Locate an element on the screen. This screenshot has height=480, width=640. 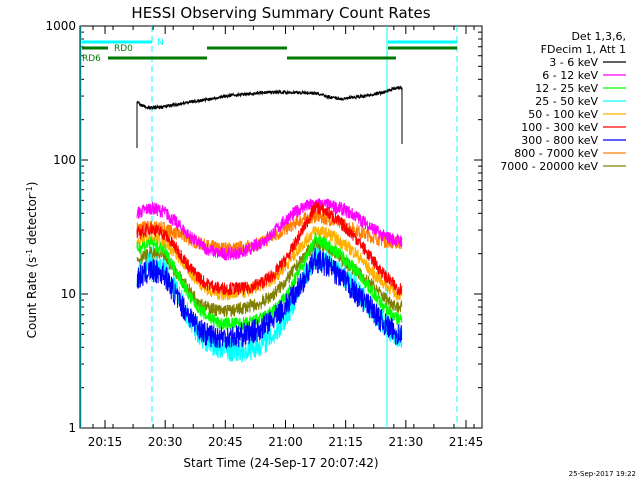
legend-entry-label: 12 - 25 keV is located at coordinates (566, 88).